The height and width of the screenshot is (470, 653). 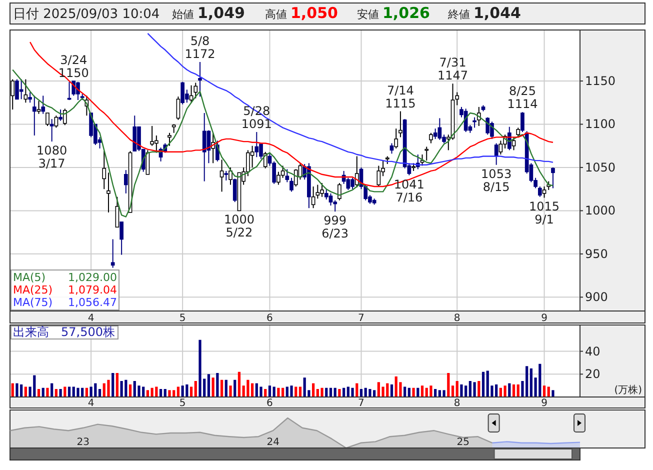 I want to click on y-tick-label: 1050, so click(x=600, y=167).